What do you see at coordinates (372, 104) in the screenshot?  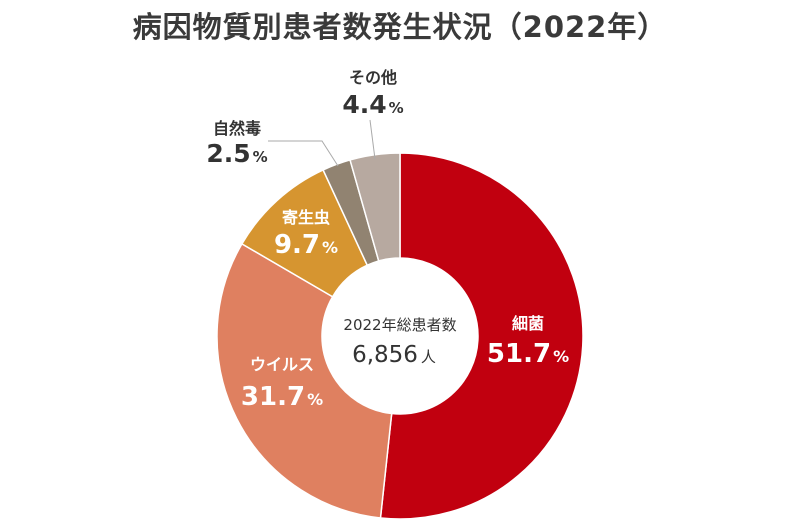 I see `slice-label-value-other: 4.4%` at bounding box center [372, 104].